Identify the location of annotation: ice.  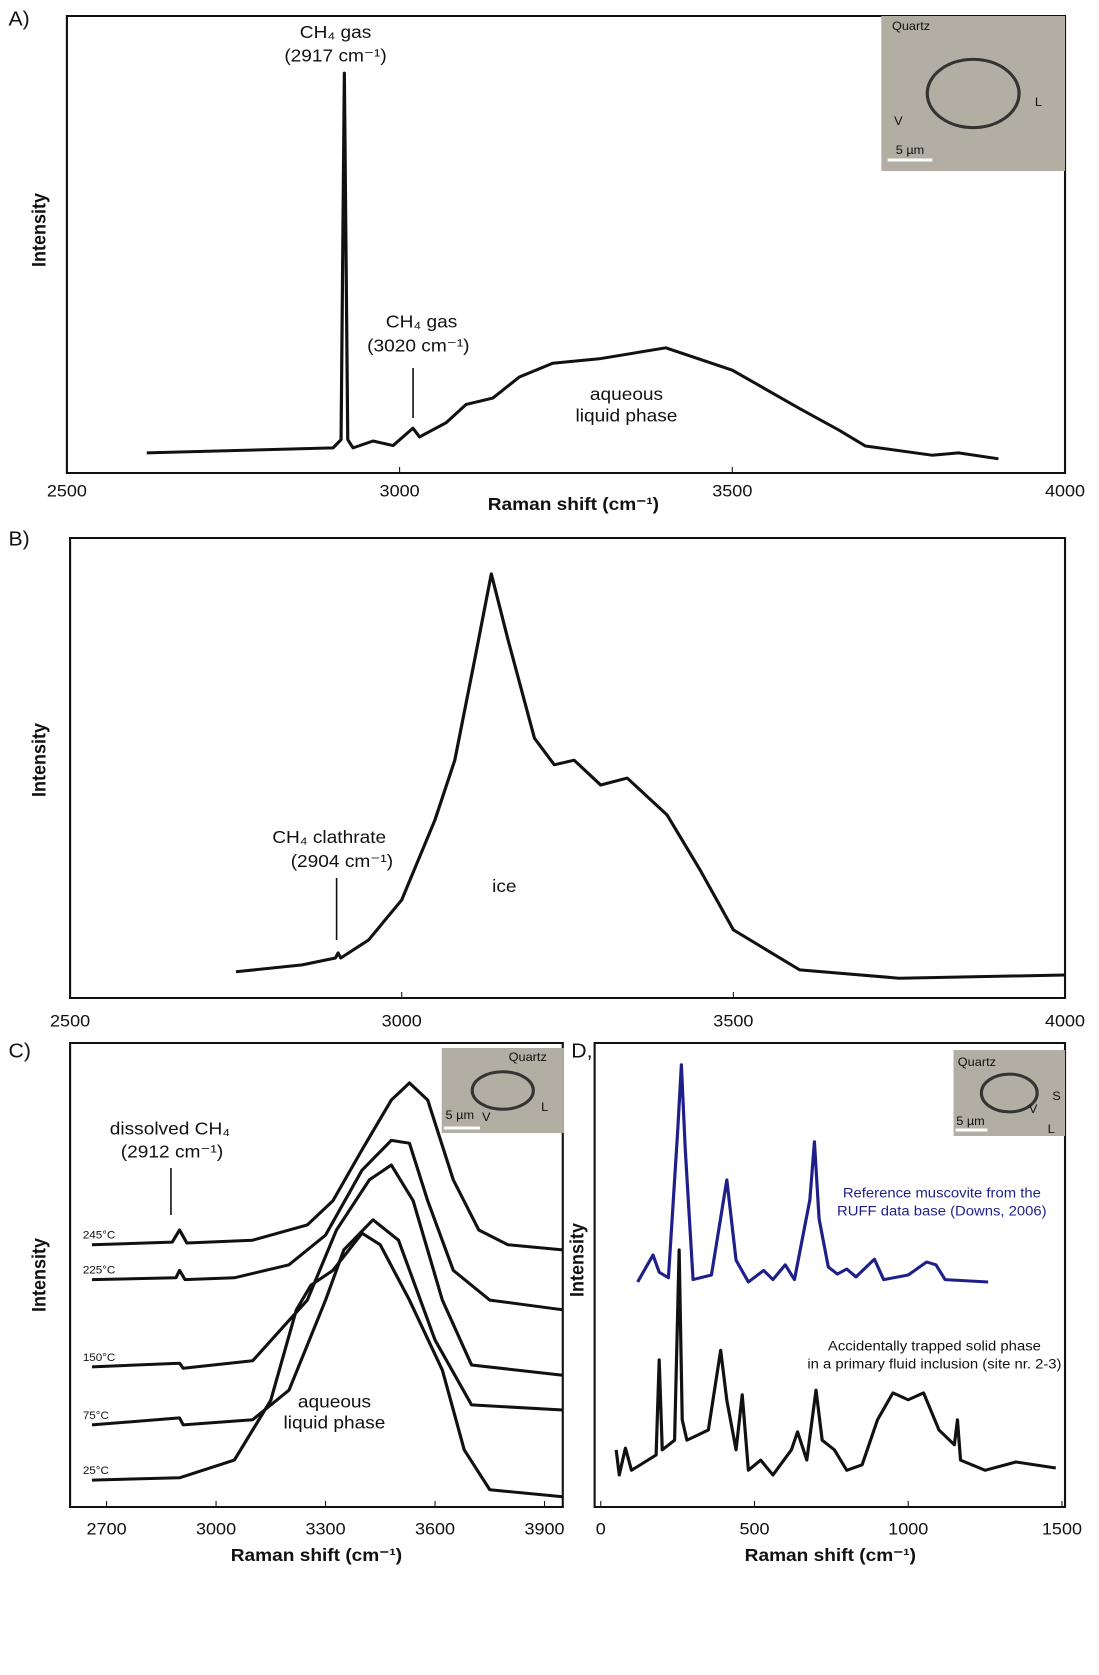
(504, 885).